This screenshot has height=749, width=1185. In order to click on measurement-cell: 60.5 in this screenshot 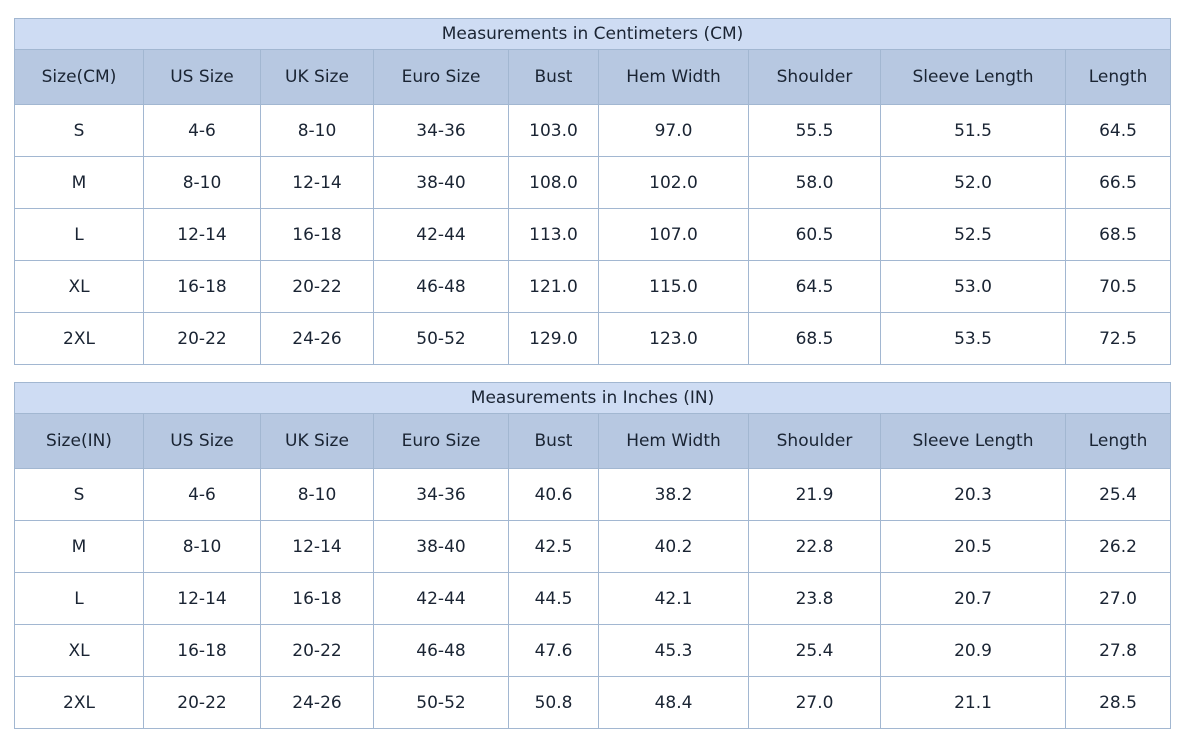, I will do `click(814, 234)`.